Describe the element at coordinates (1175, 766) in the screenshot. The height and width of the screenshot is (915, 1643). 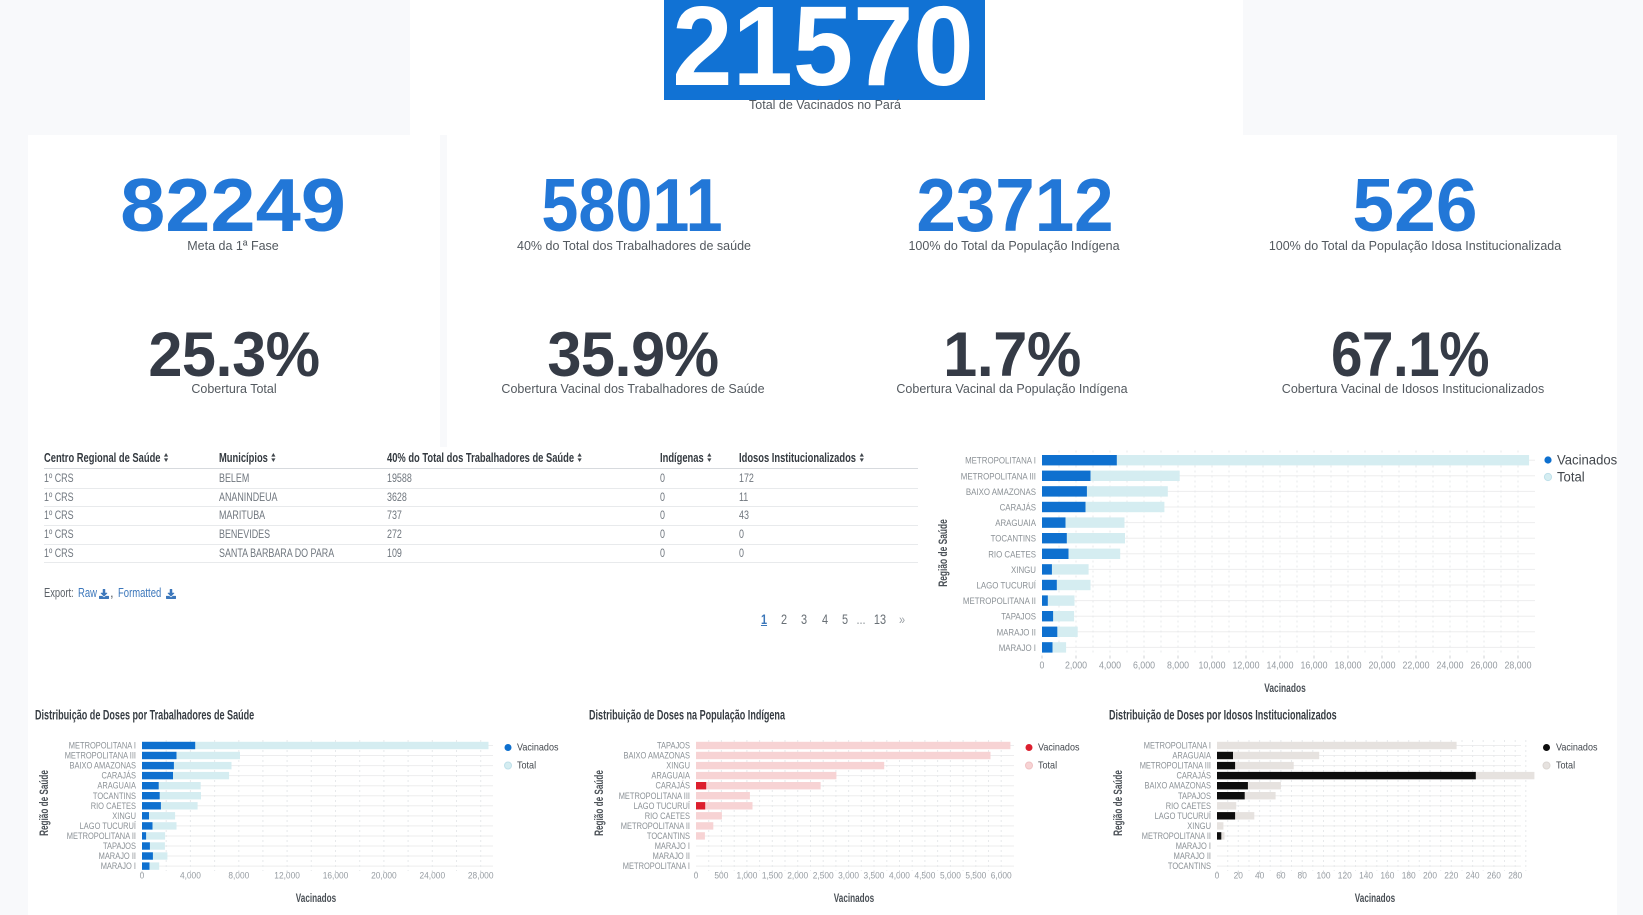
I see `svg-text: METROPOLITANA III` at that location.